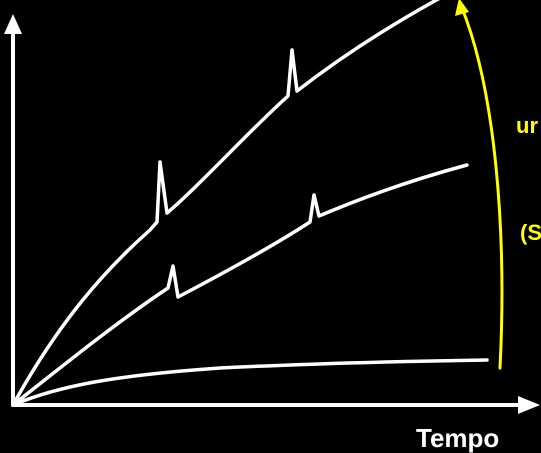 This screenshot has width=541, height=453. I want to click on x-axis-label: Tempo, so click(457, 438).